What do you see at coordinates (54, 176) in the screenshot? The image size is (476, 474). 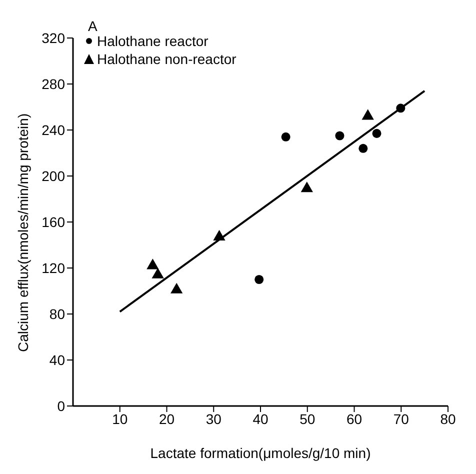 I see `y-tick-label: 200` at bounding box center [54, 176].